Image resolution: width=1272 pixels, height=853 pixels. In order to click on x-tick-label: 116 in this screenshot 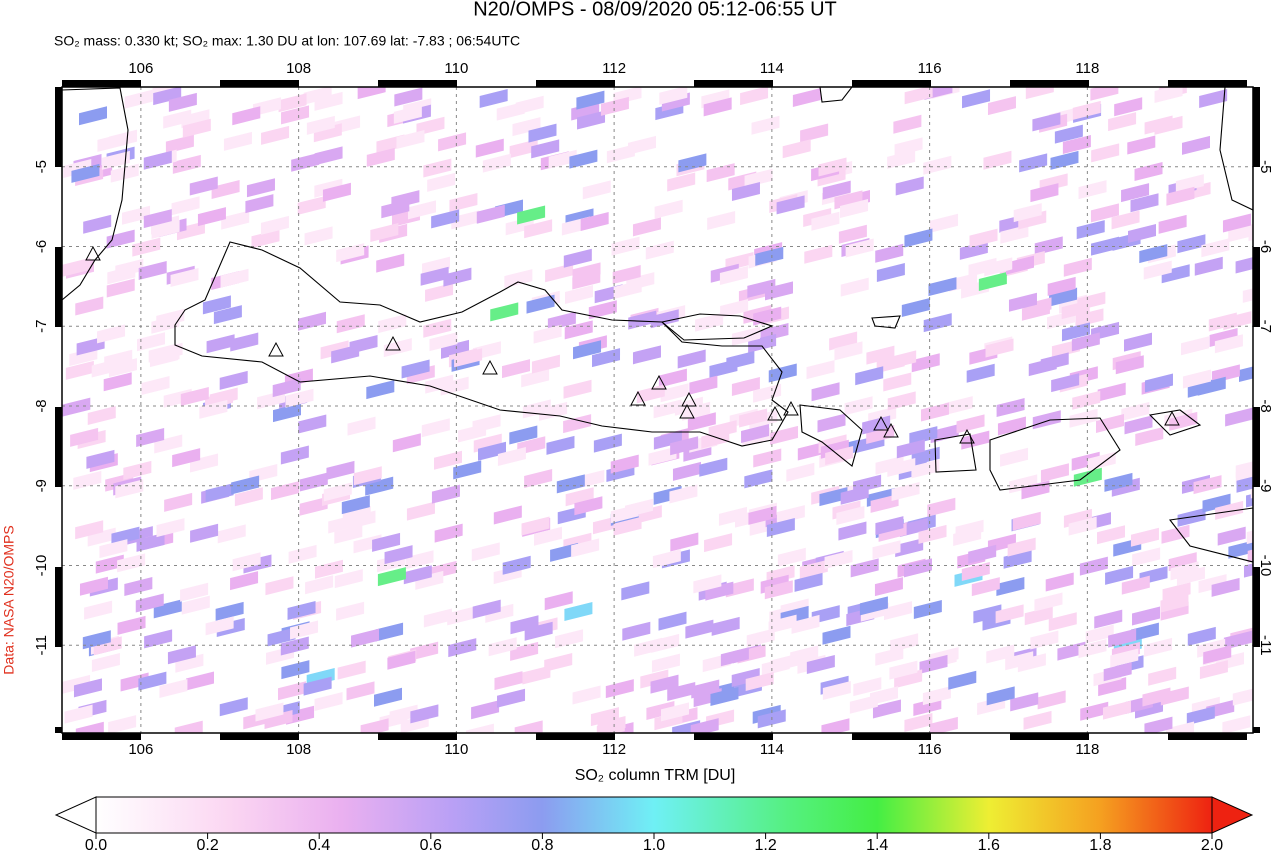, I will do `click(930, 749)`.